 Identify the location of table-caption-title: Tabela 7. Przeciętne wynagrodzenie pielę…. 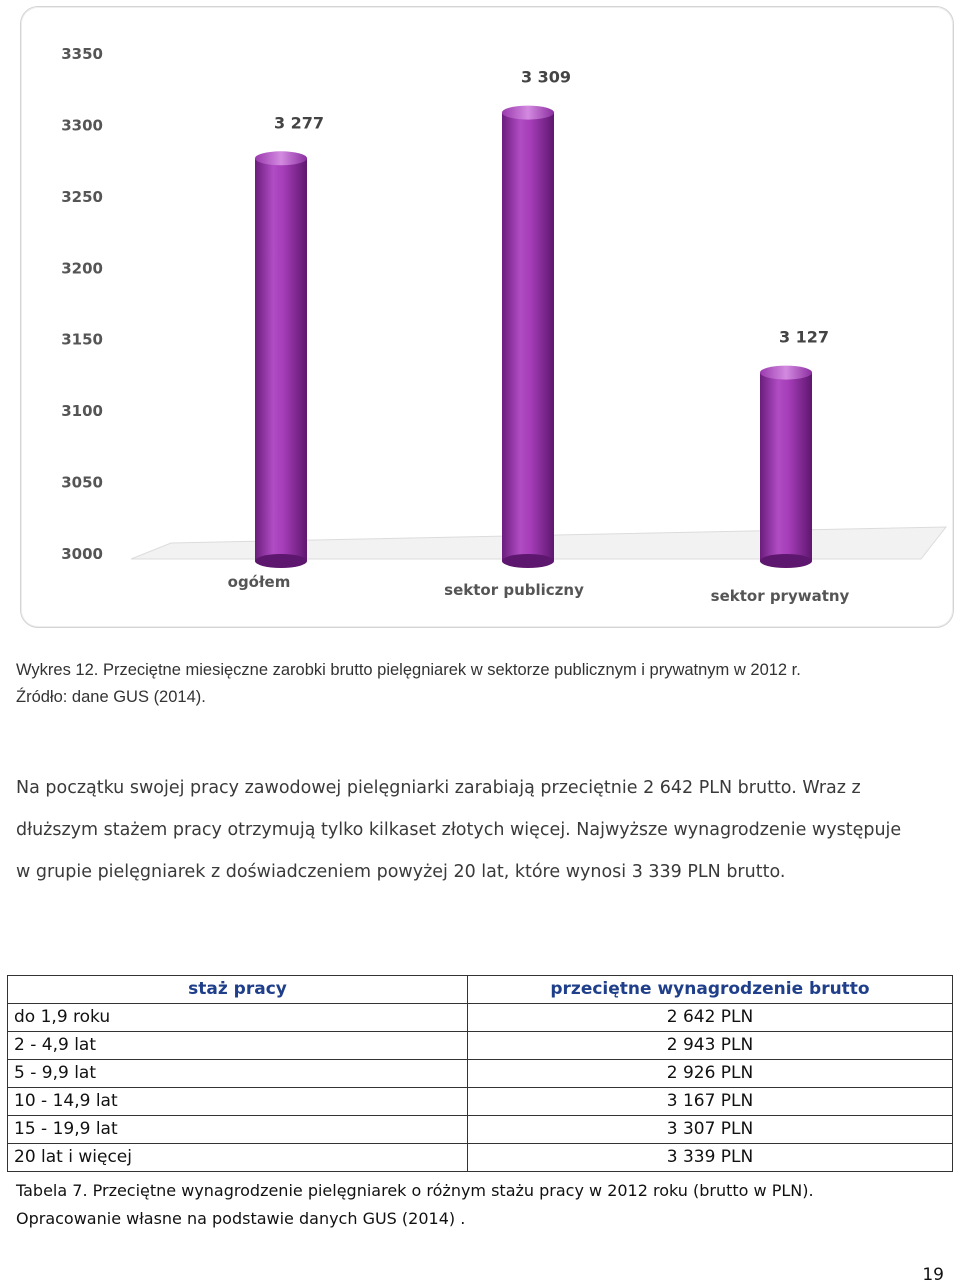
(415, 1190).